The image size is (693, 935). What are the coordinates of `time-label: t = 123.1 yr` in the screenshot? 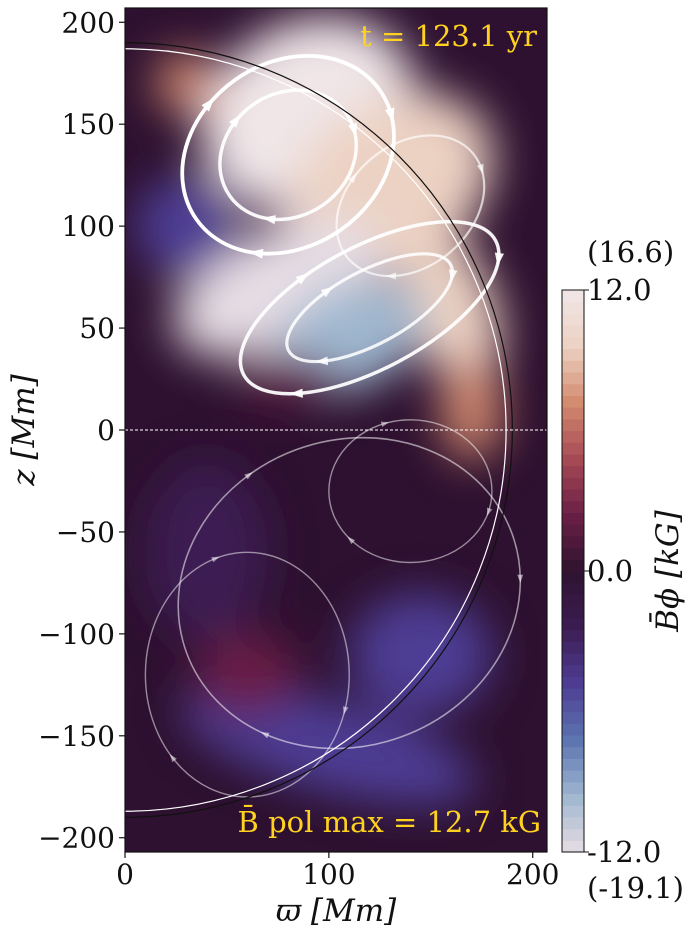 It's located at (448, 36).